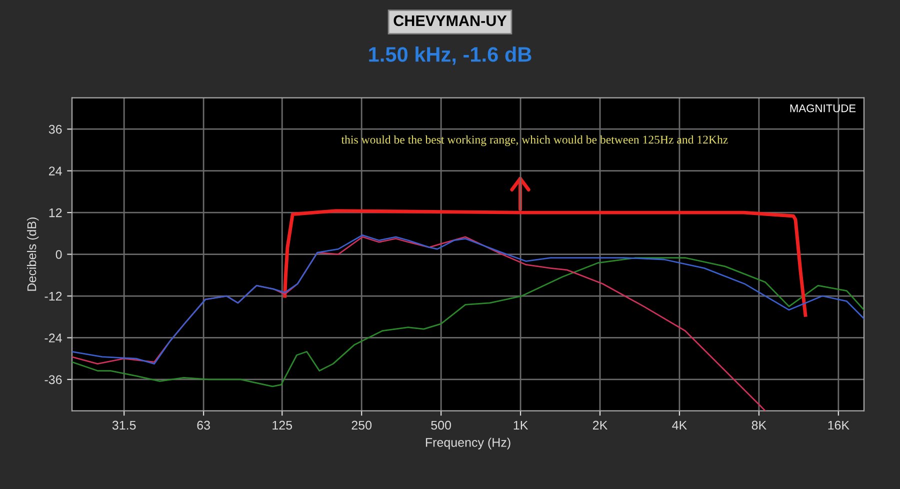  Describe the element at coordinates (534, 140) in the screenshot. I see `annotation: this would be the best working range, which would be between 125Hz and 12Khz` at that location.